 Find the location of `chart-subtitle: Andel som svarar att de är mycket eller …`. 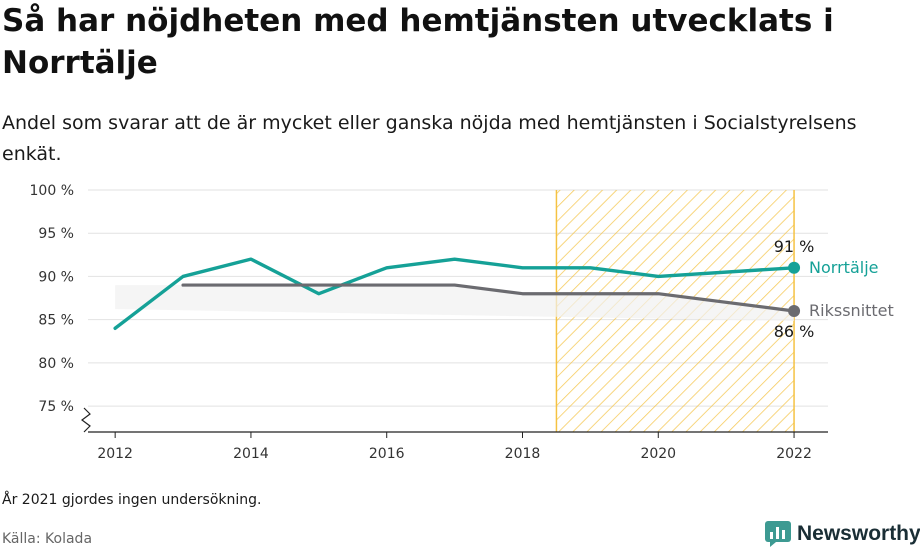

chart-subtitle: Andel som svarar att de är mycket eller … is located at coordinates (429, 138).